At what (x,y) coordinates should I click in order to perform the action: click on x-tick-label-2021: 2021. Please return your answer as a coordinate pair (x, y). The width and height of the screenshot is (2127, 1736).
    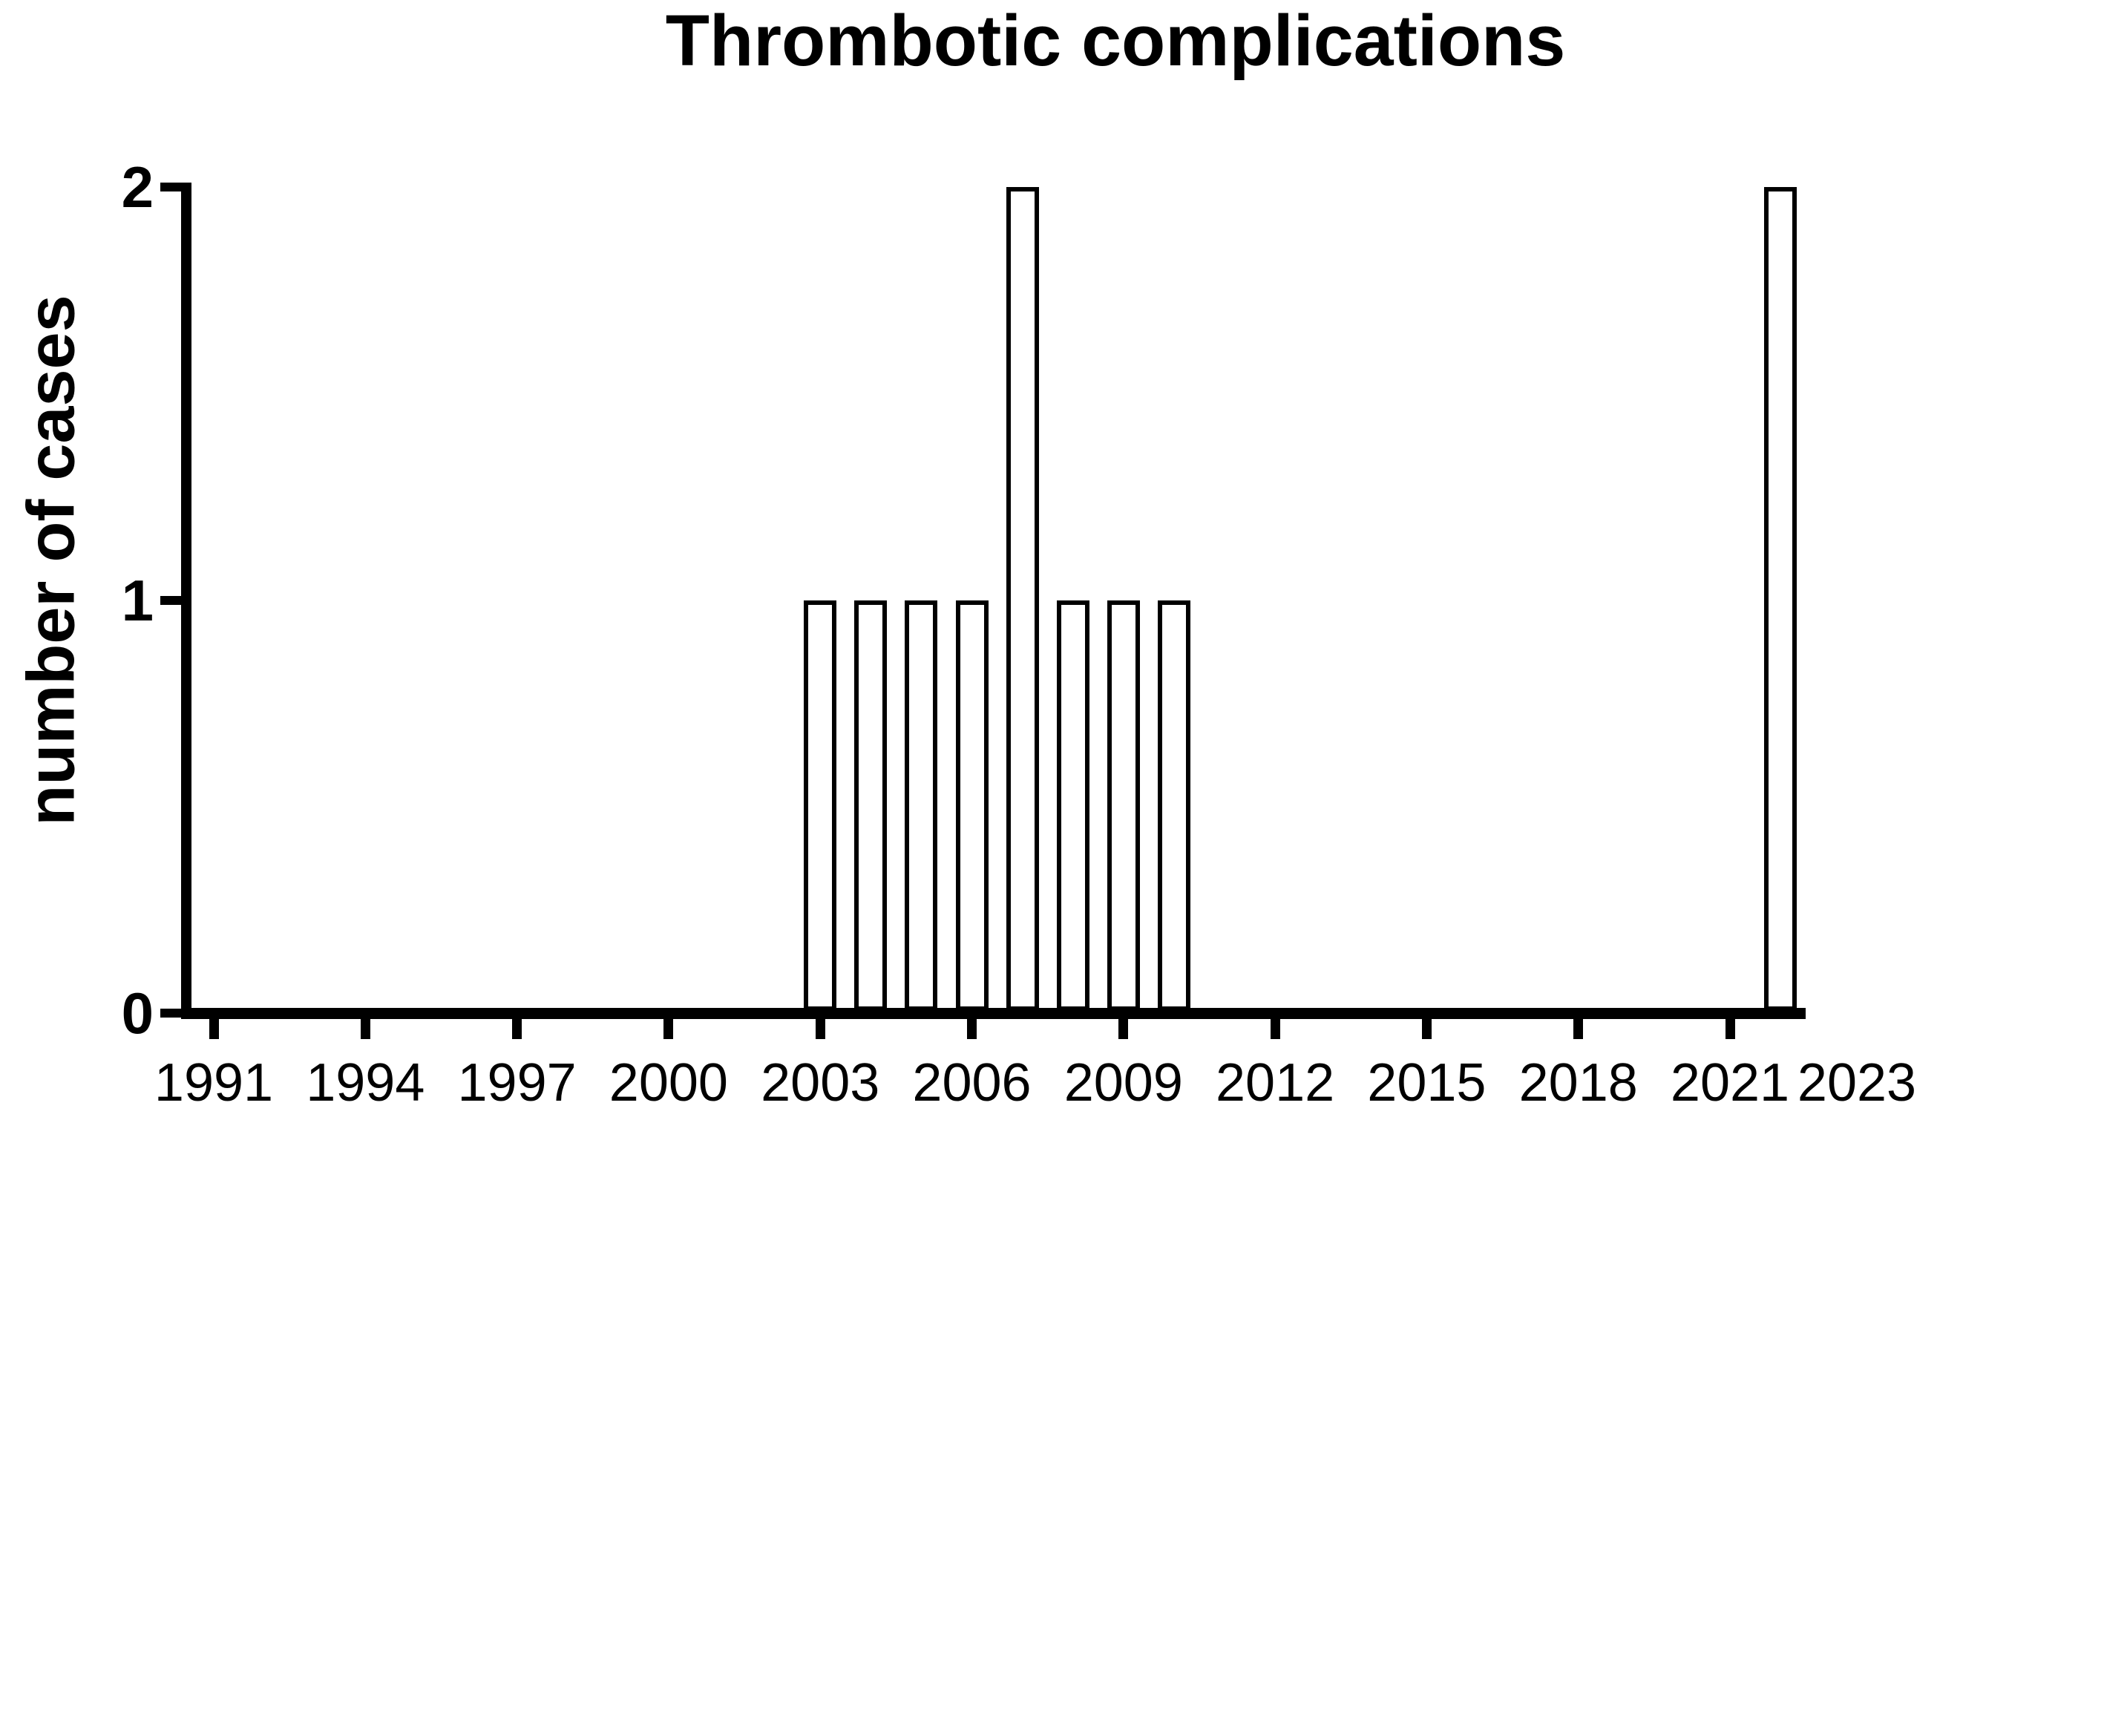
    Looking at the image, I should click on (1730, 1083).